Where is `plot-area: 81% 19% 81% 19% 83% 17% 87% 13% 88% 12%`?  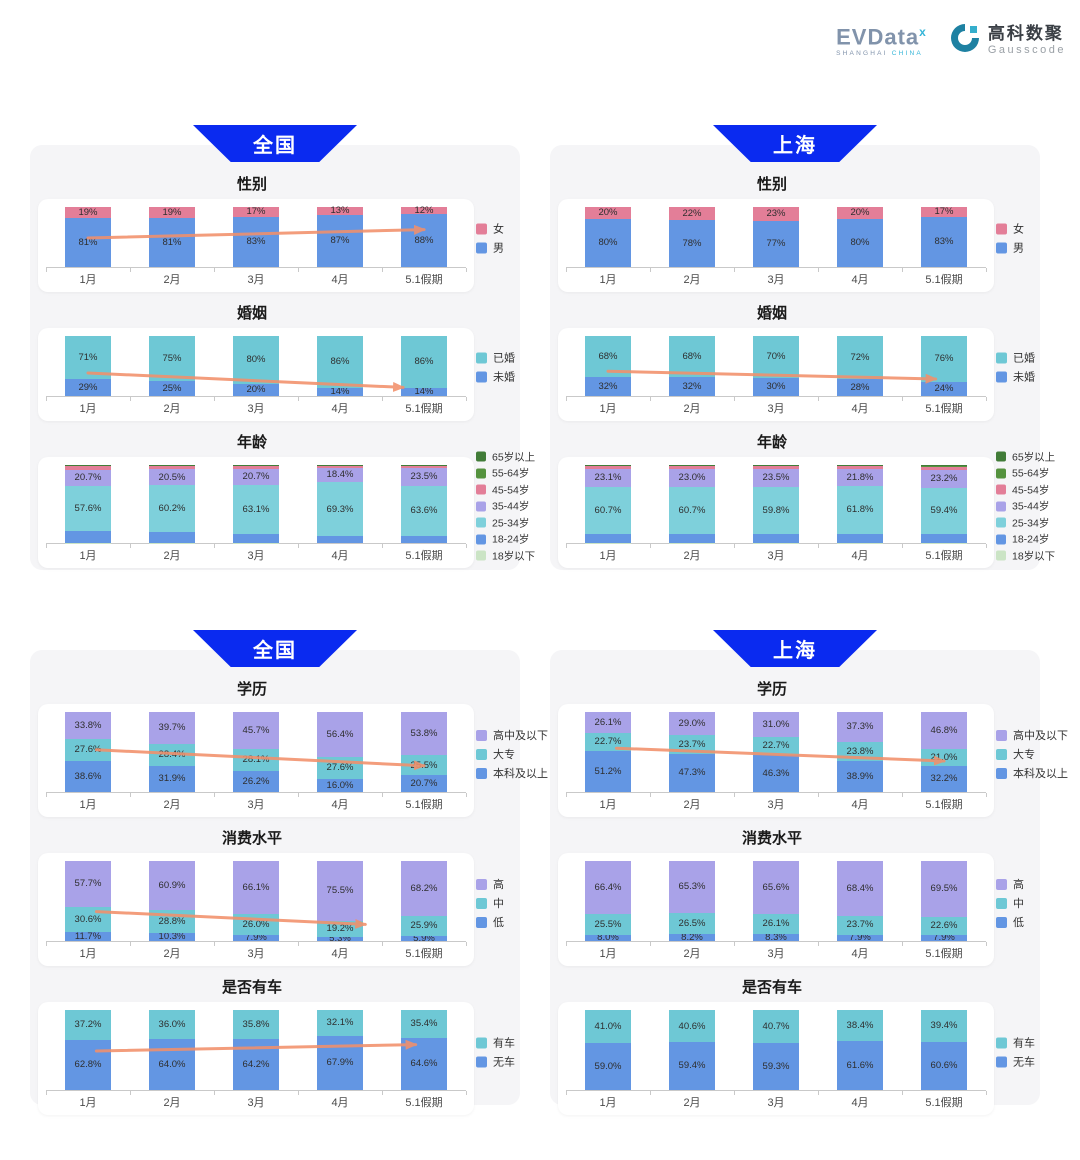
plot-area: 81% 19% 81% 19% 83% 17% 87% 13% 88% 12% is located at coordinates (256, 238).